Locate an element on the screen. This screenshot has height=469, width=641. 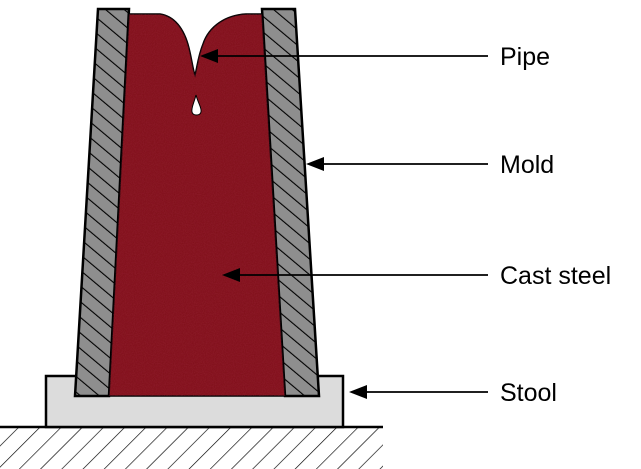
label-cast-steel: Cast steel is located at coordinates (555, 276).